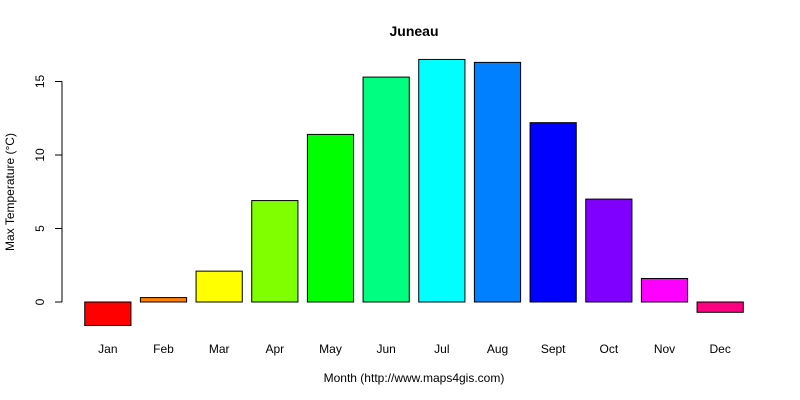  I want to click on bar-jun, so click(386, 189).